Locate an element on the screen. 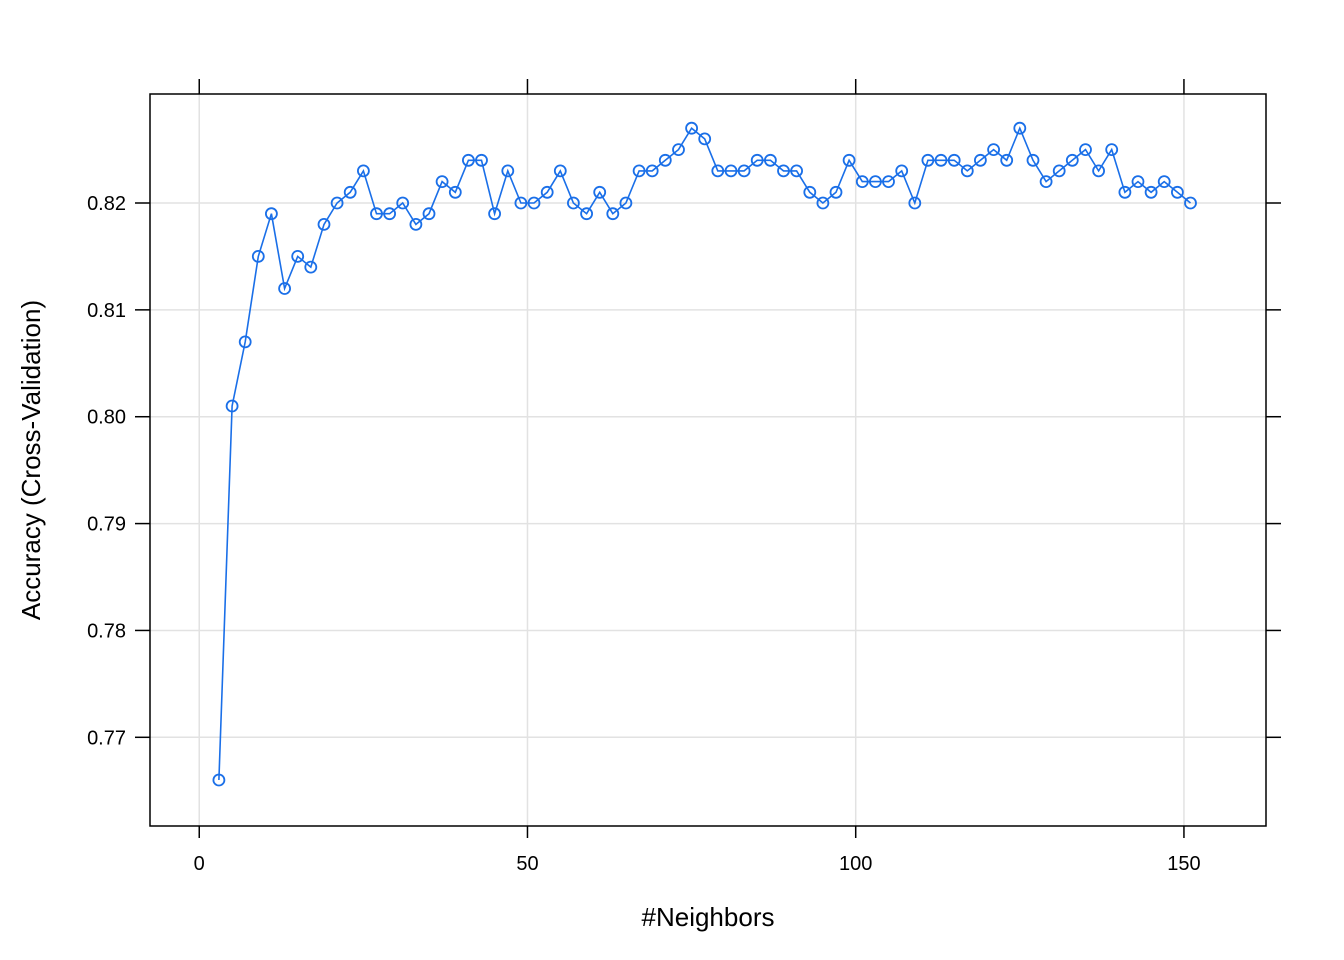 The width and height of the screenshot is (1344, 960). x-tick-label: 0 is located at coordinates (199, 864).